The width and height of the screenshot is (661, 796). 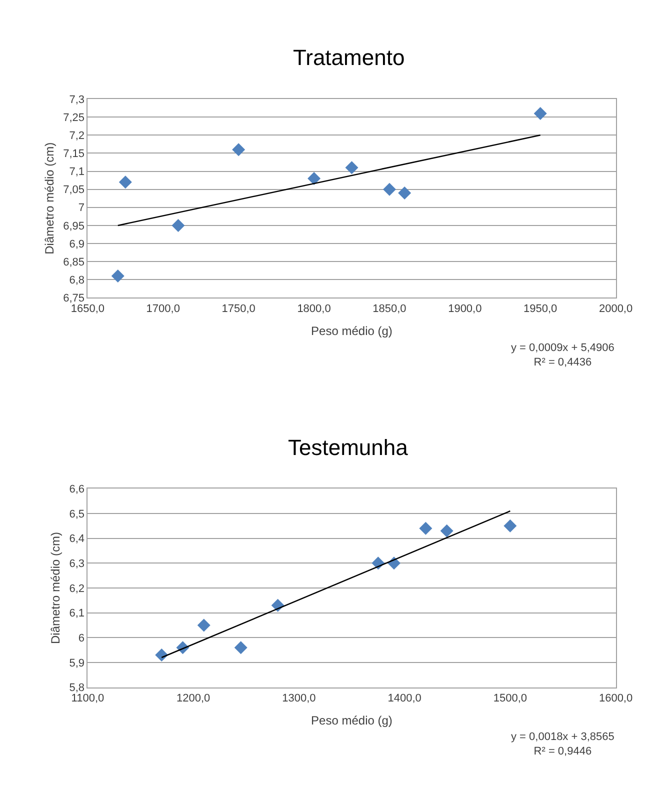 What do you see at coordinates (163, 308) in the screenshot?
I see `x-tick-label: 1700,0` at bounding box center [163, 308].